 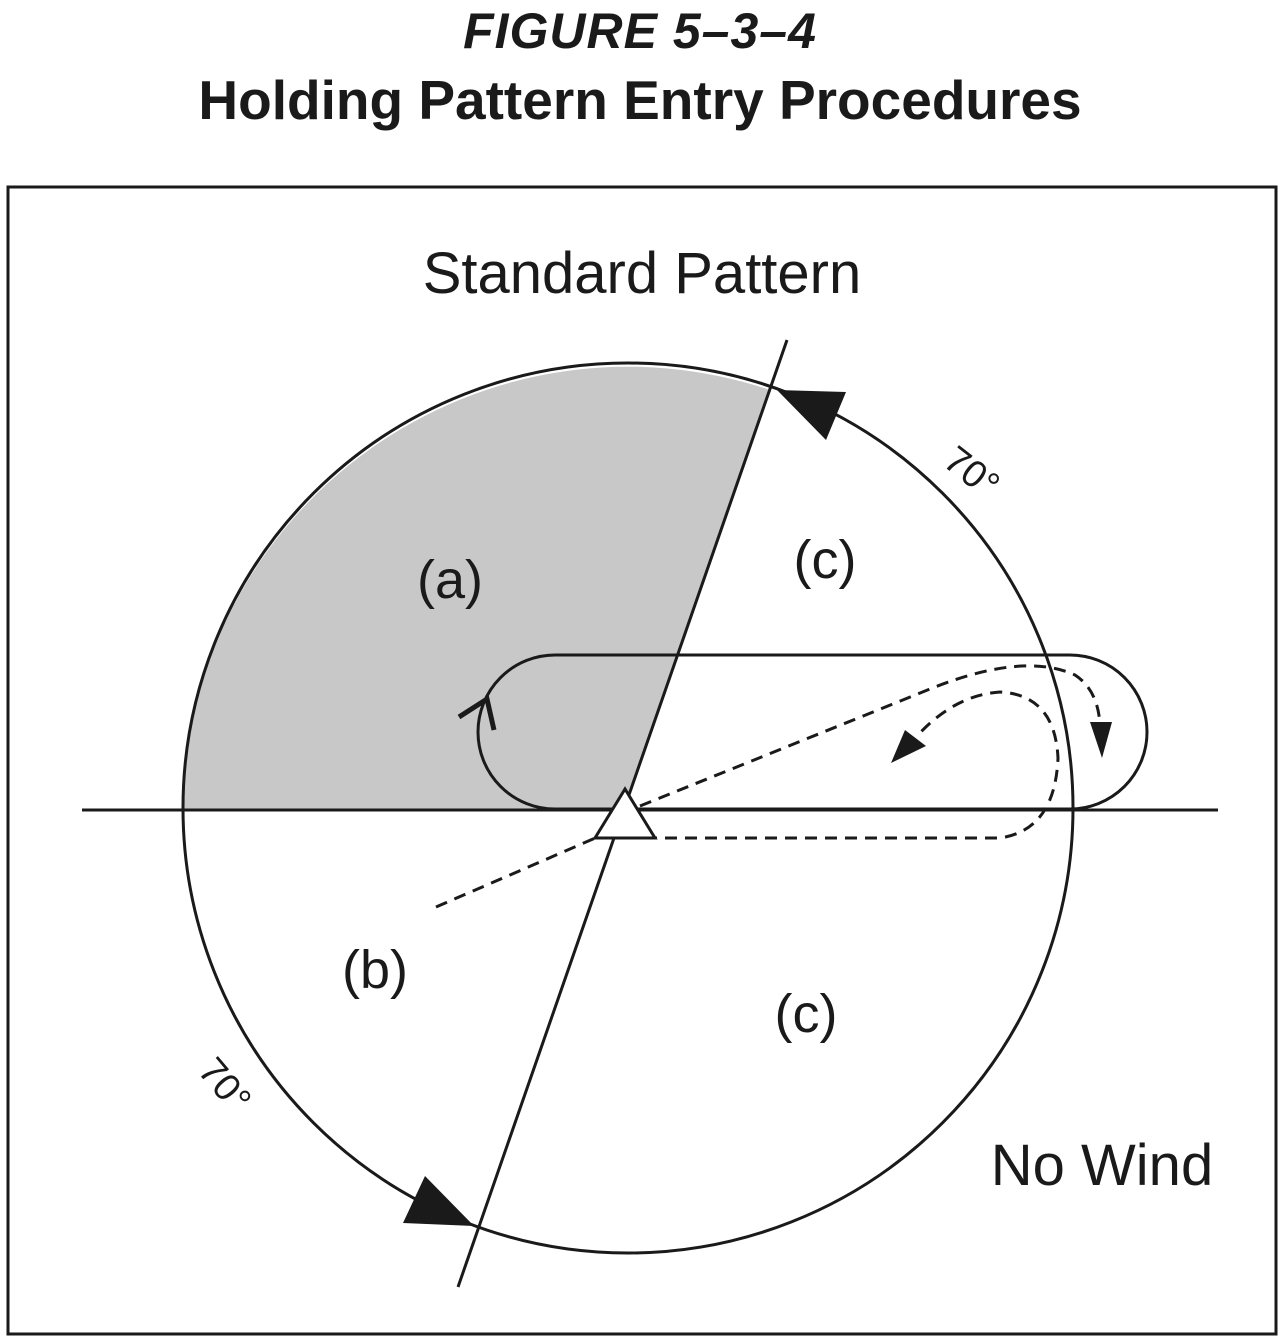 I want to click on sector-a-label: (a), so click(x=450, y=580).